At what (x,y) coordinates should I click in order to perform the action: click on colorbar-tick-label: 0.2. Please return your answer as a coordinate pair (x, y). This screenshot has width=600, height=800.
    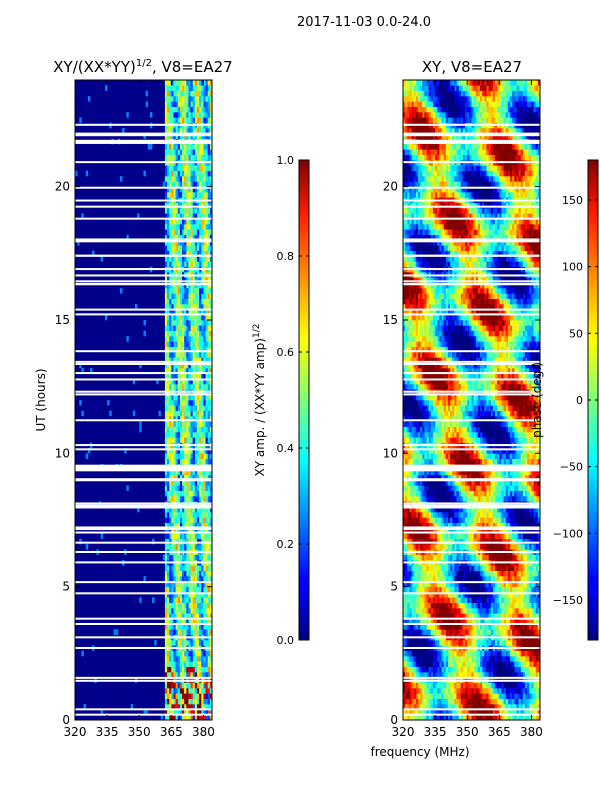
    Looking at the image, I should click on (286, 544).